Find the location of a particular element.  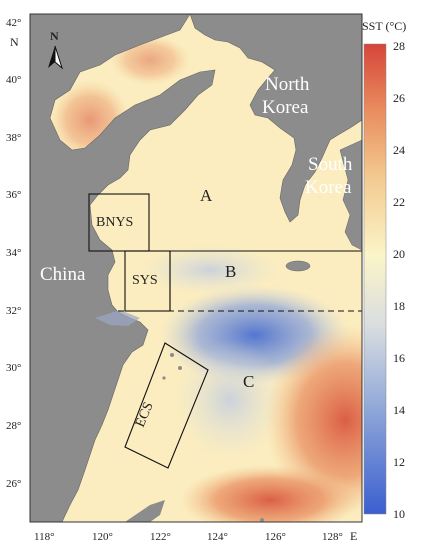

japan-land is located at coordinates (350, 195).